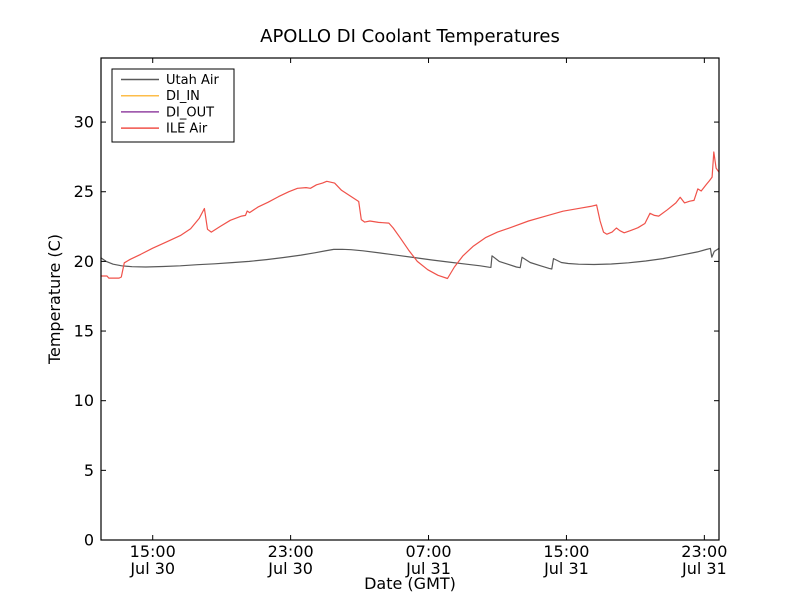 The height and width of the screenshot is (600, 800). What do you see at coordinates (192, 80) in the screenshot?
I see `legend-label: Utah Air` at bounding box center [192, 80].